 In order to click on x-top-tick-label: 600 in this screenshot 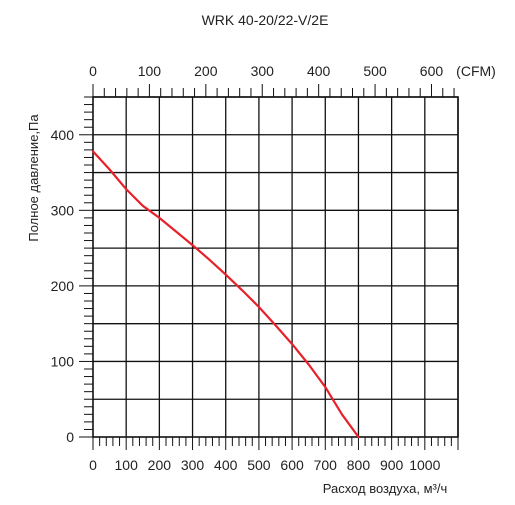, I will do `click(432, 71)`.